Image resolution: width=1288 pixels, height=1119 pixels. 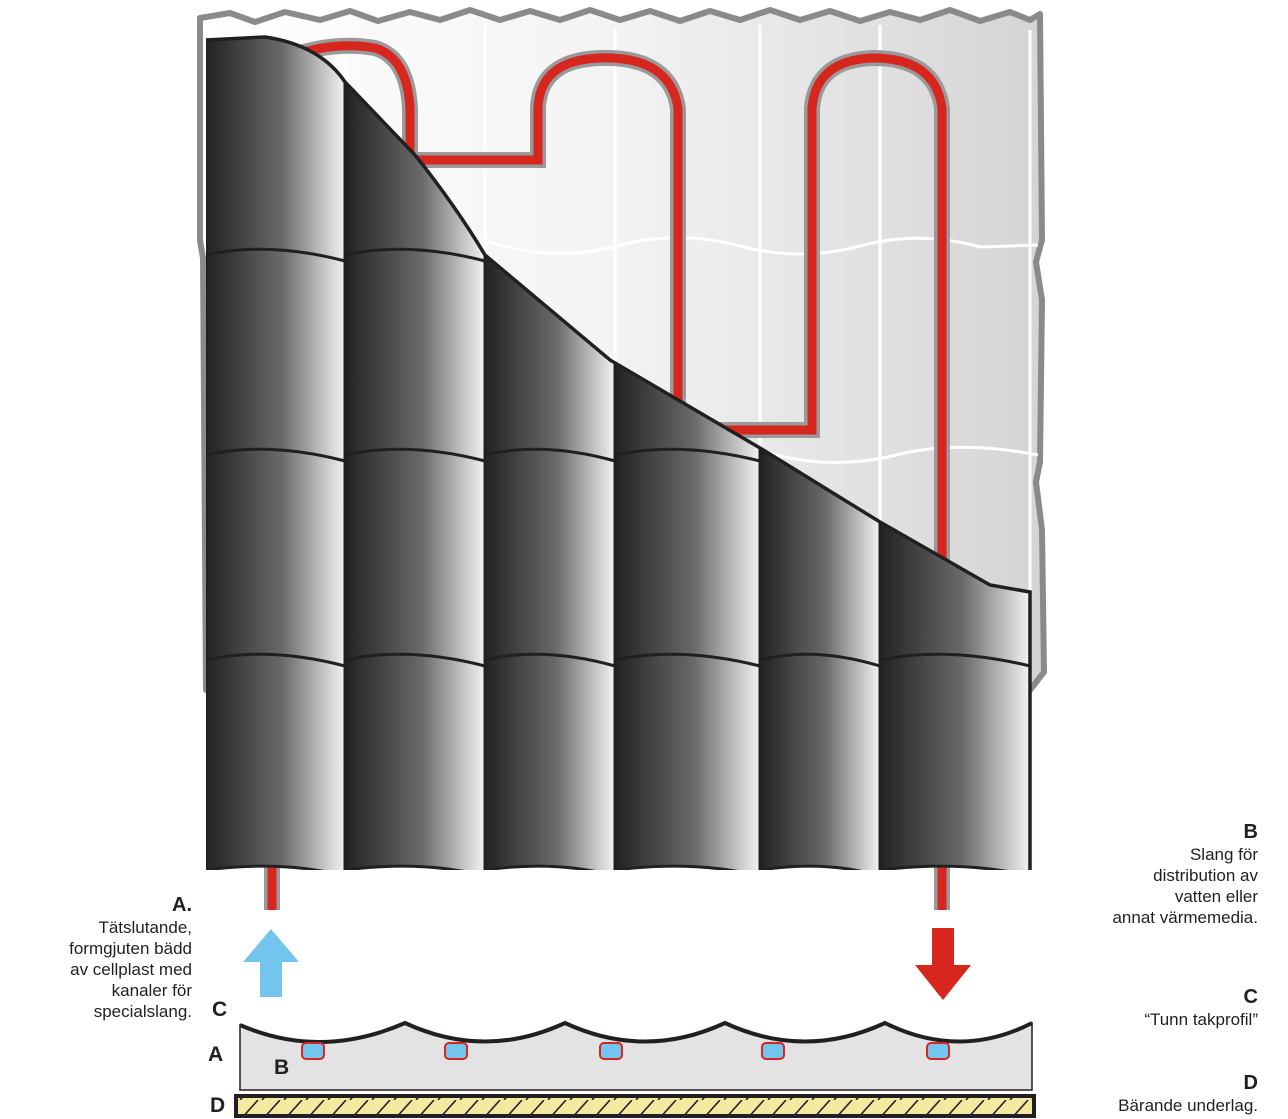 What do you see at coordinates (220, 1009) in the screenshot?
I see `section-letter-c: C` at bounding box center [220, 1009].